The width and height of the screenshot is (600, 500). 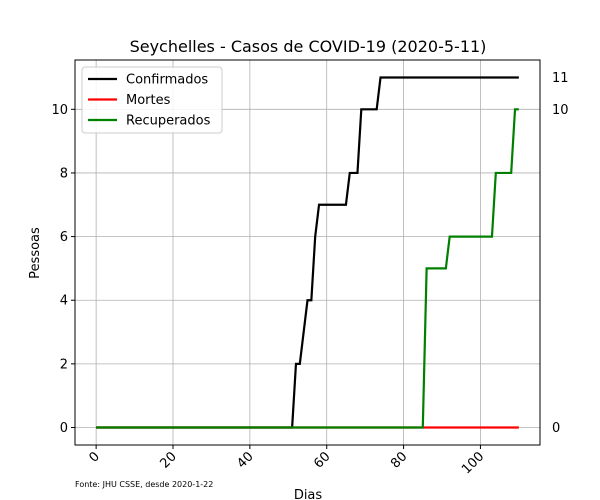 What do you see at coordinates (64, 364) in the screenshot?
I see `y-tick-label: 2` at bounding box center [64, 364].